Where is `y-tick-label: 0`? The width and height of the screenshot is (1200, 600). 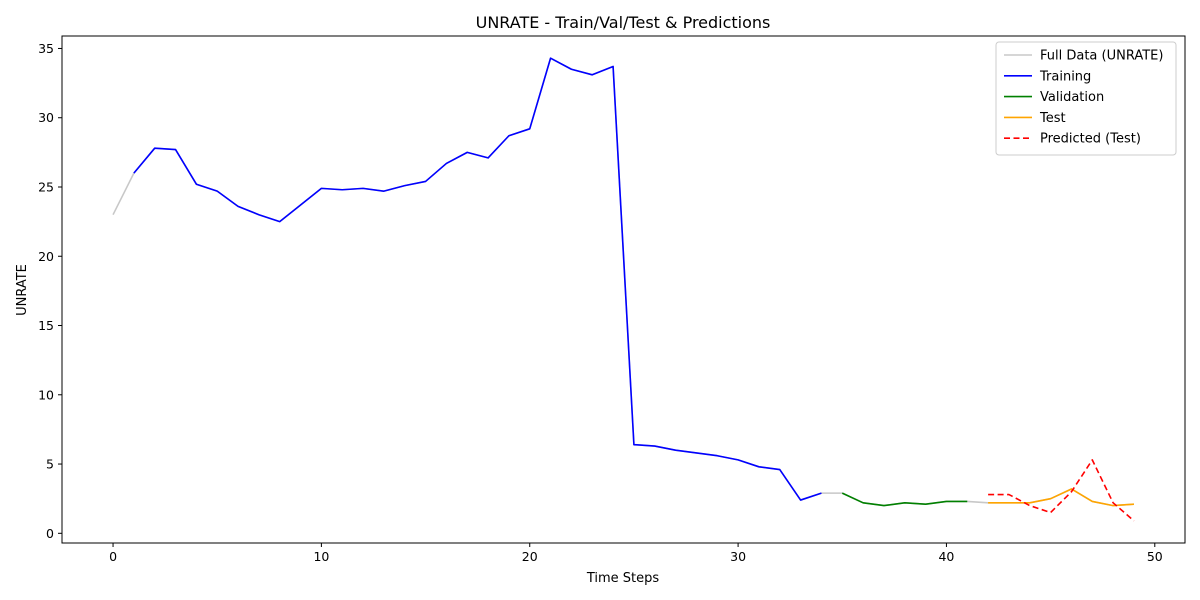 y-tick-label: 0 is located at coordinates (50, 533).